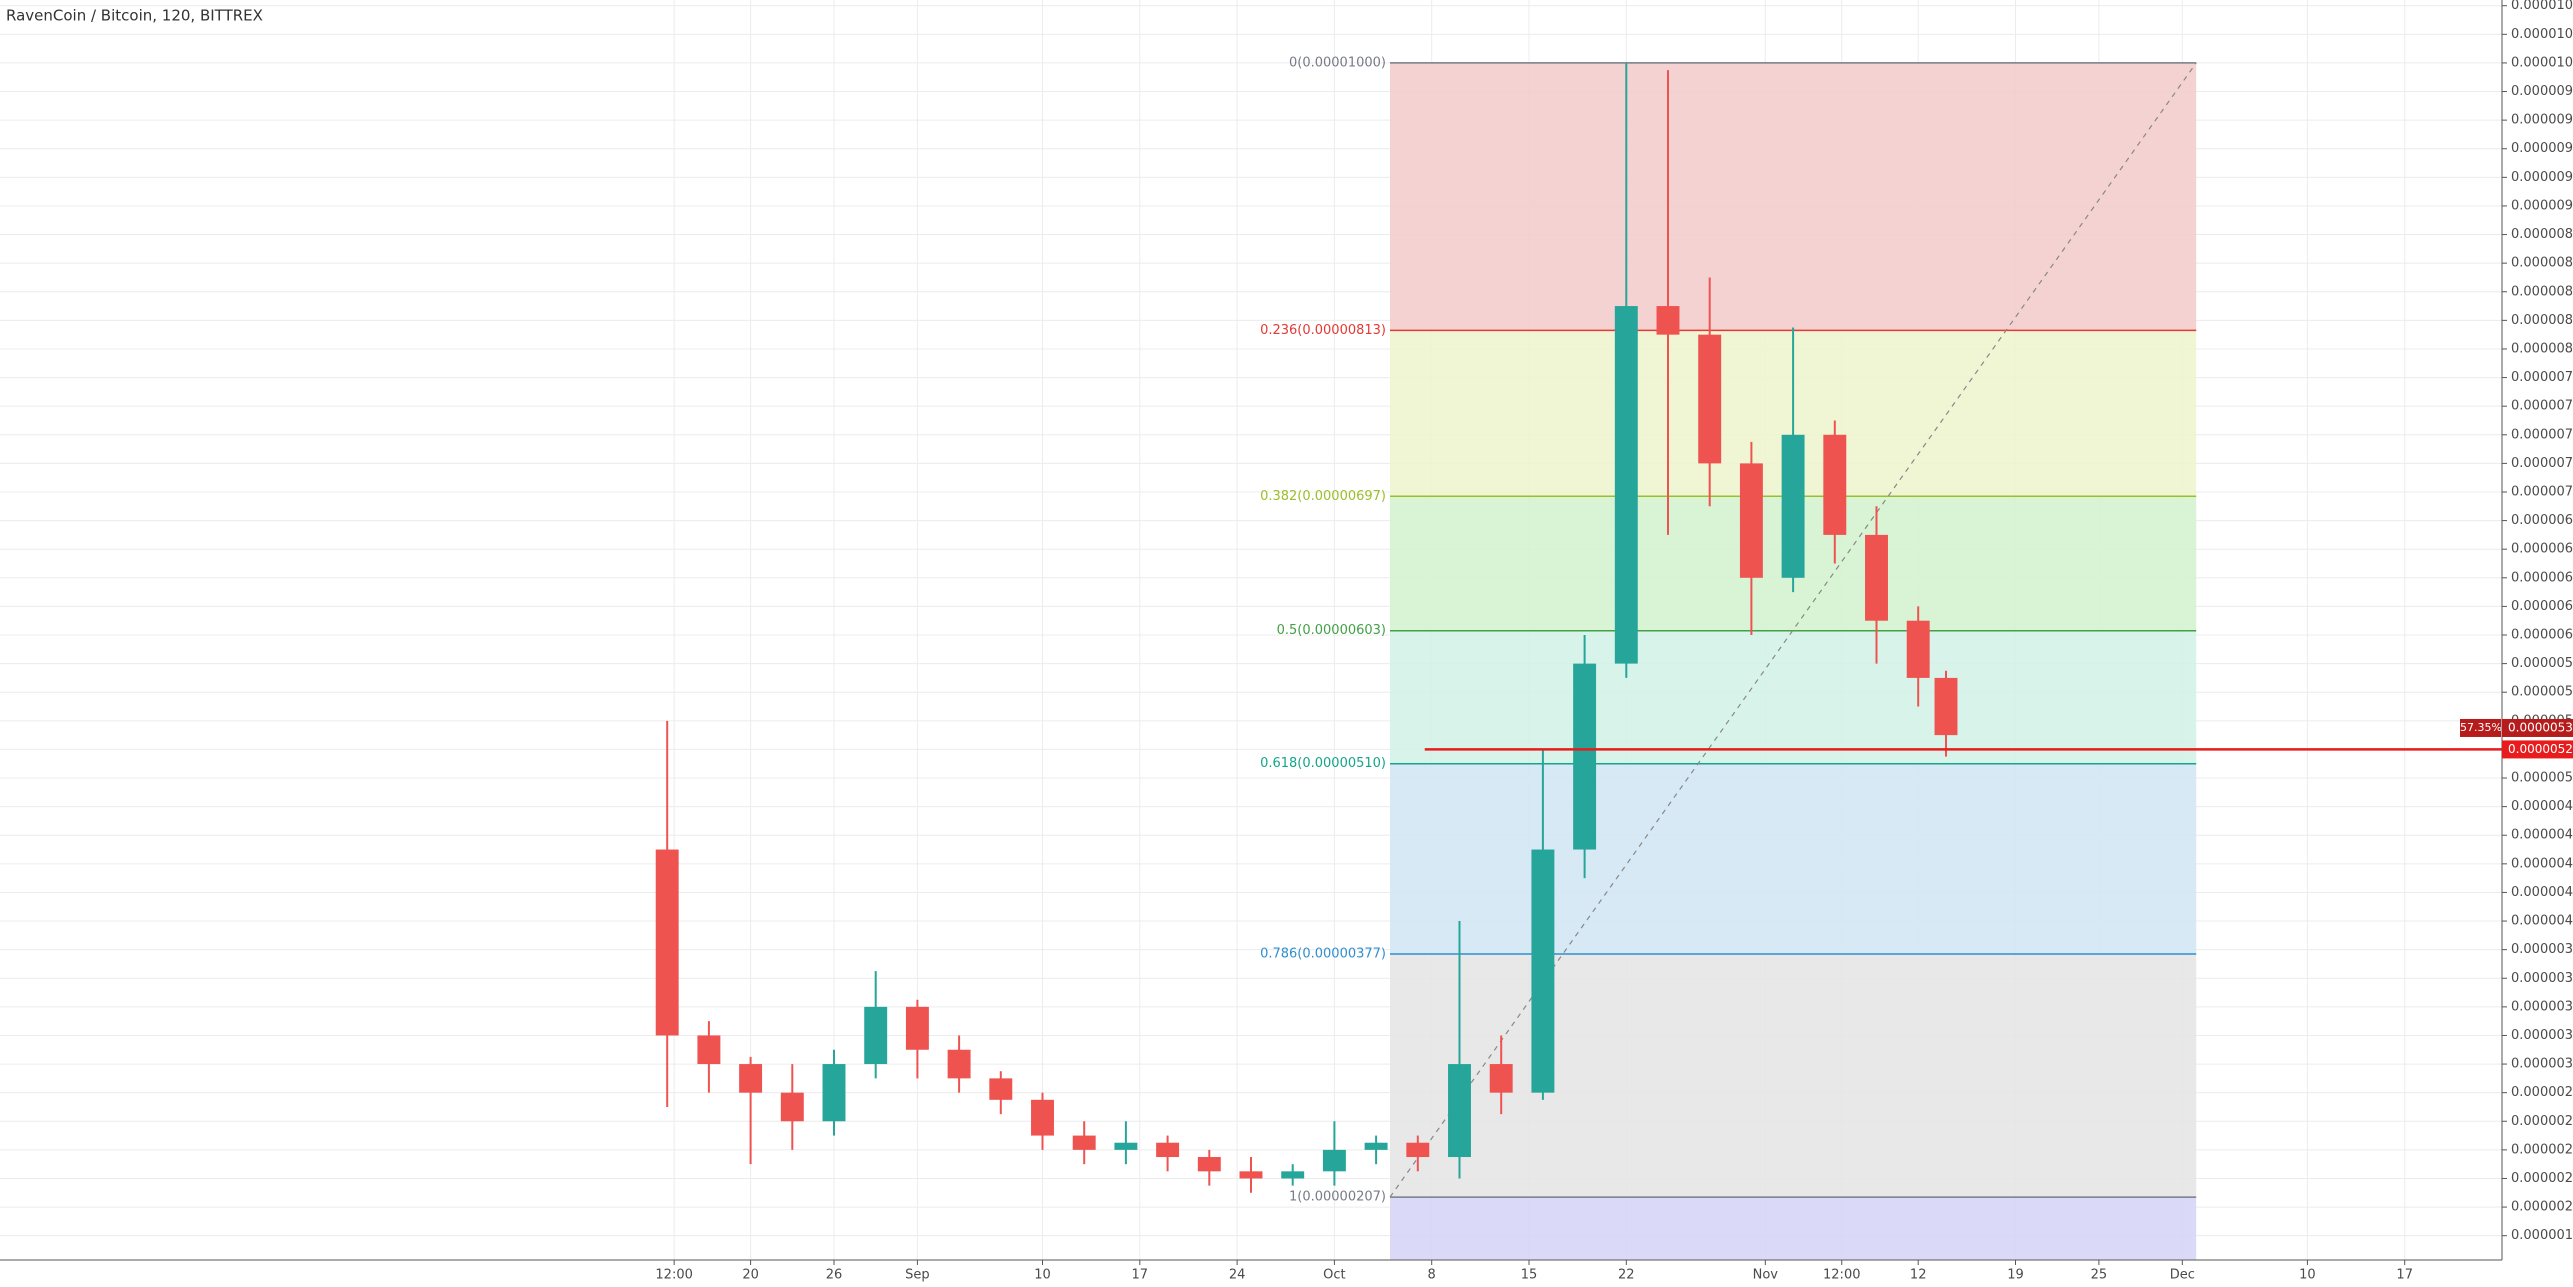 The width and height of the screenshot is (2573, 1287). What do you see at coordinates (1337, 1197) in the screenshot?
I see `fib-level-label: 1(0.00000207)` at bounding box center [1337, 1197].